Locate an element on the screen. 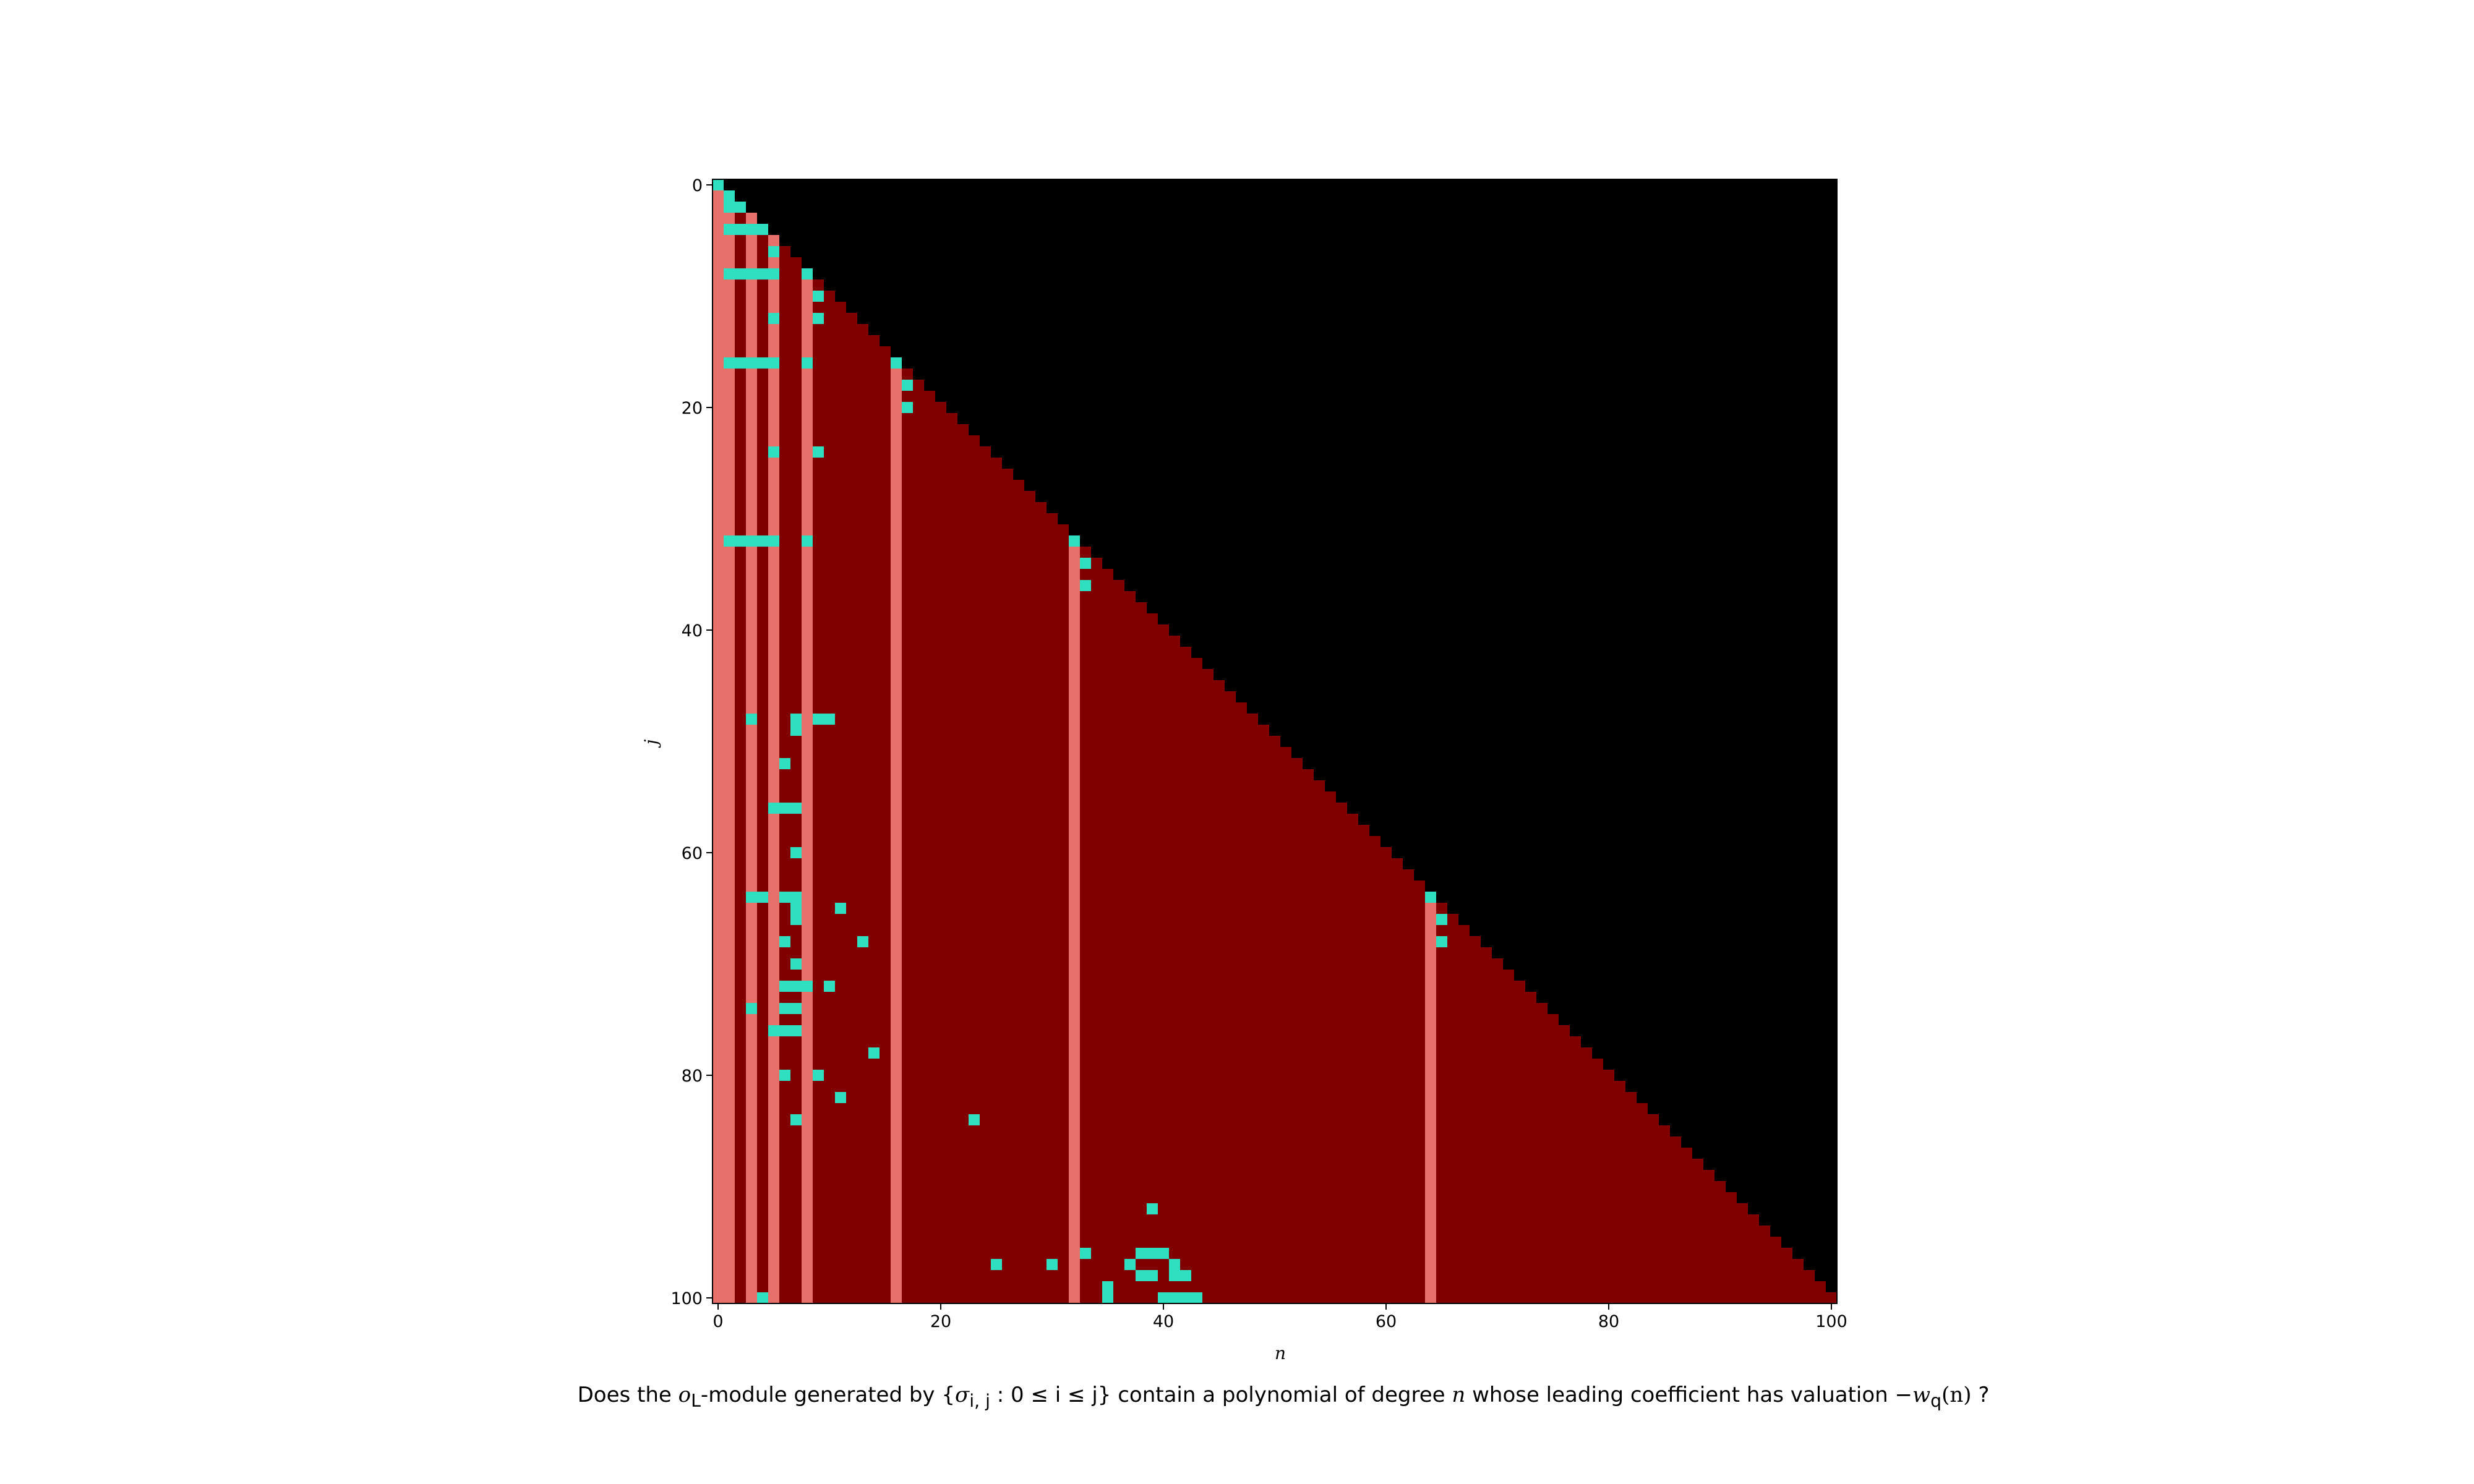 This screenshot has height=1484, width=2474. x-tick-label: 0 is located at coordinates (718, 1321).